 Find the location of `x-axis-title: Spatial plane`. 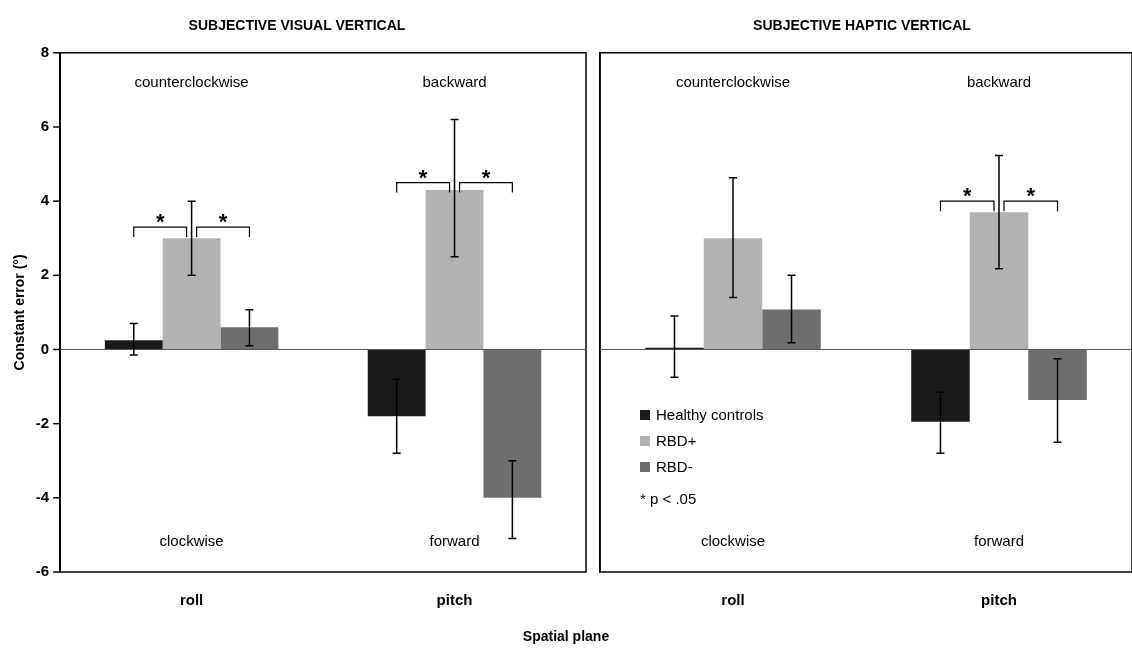

x-axis-title: Spatial plane is located at coordinates (566, 636).